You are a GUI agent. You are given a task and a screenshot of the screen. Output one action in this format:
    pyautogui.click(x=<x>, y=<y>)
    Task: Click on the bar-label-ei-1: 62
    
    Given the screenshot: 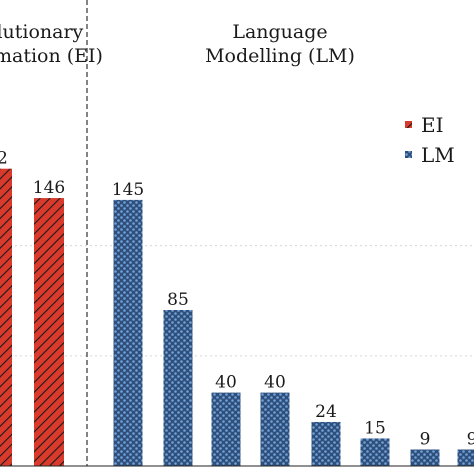 What is the action you would take?
    pyautogui.click(x=4, y=159)
    